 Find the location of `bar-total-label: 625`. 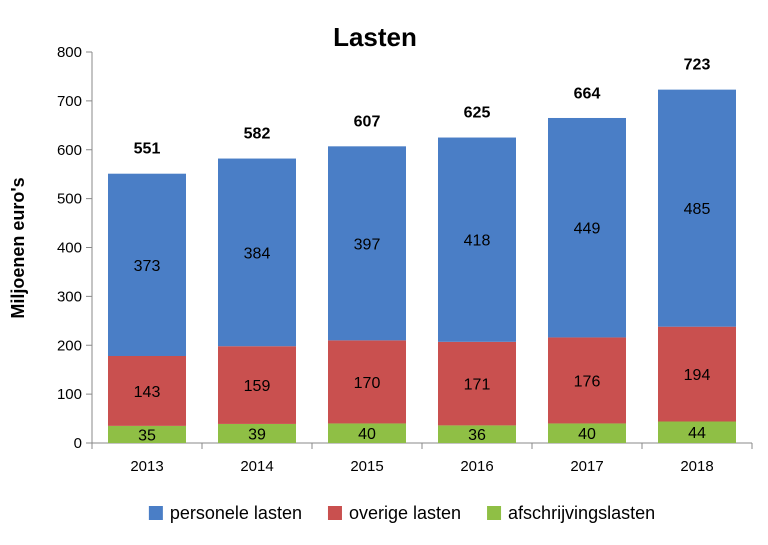

bar-total-label: 625 is located at coordinates (477, 113).